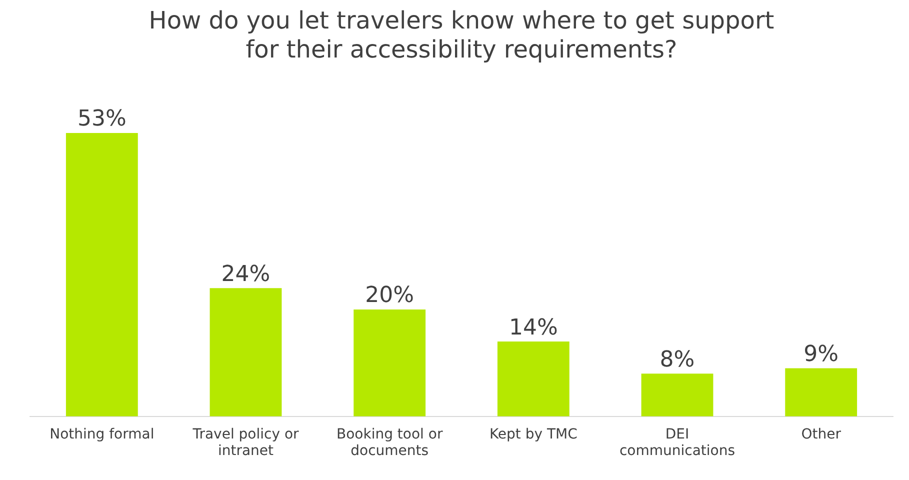 The height and width of the screenshot is (480, 909). What do you see at coordinates (389, 295) in the screenshot?
I see `data-label: 20%` at bounding box center [389, 295].